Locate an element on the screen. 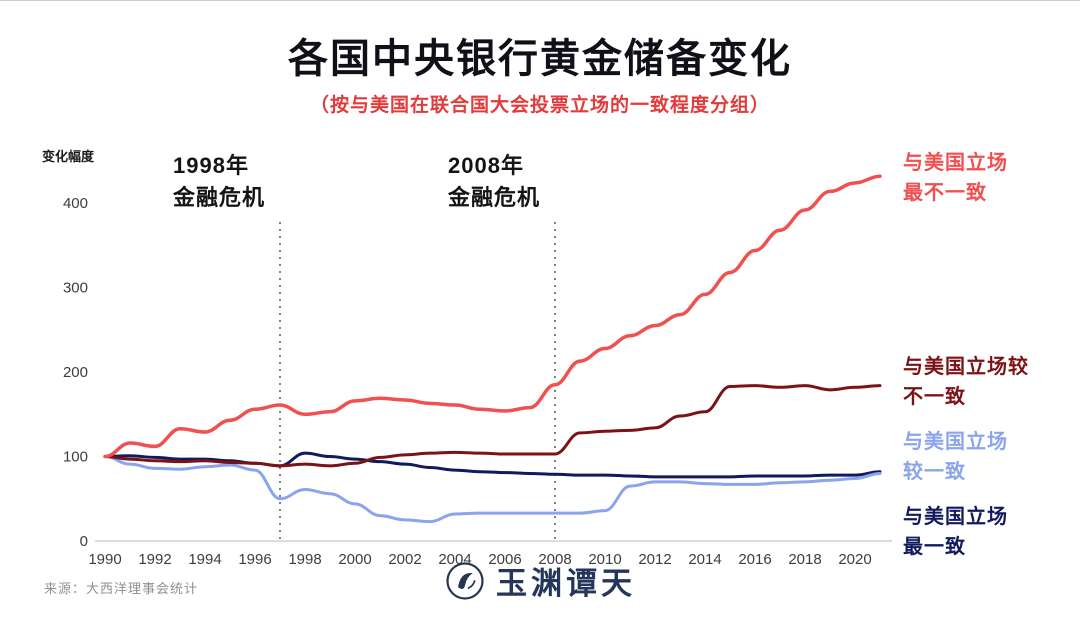  series-label: 与美国立场较 不一致 is located at coordinates (990, 382).